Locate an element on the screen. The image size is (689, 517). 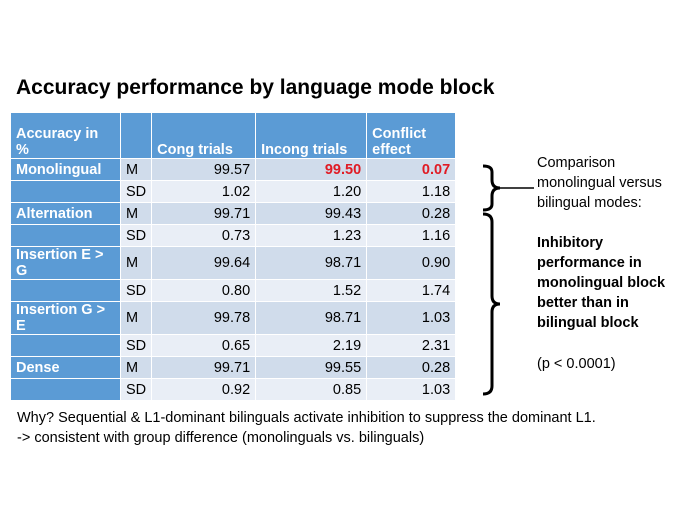
row-incong: 1.52 is located at coordinates (311, 290).